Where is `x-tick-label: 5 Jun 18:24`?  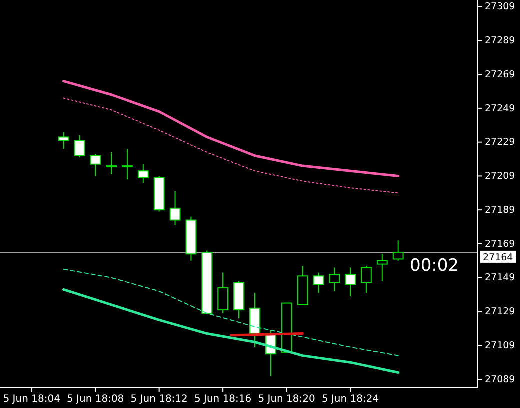
x-tick-label: 5 Jun 18:24 is located at coordinates (351, 399).